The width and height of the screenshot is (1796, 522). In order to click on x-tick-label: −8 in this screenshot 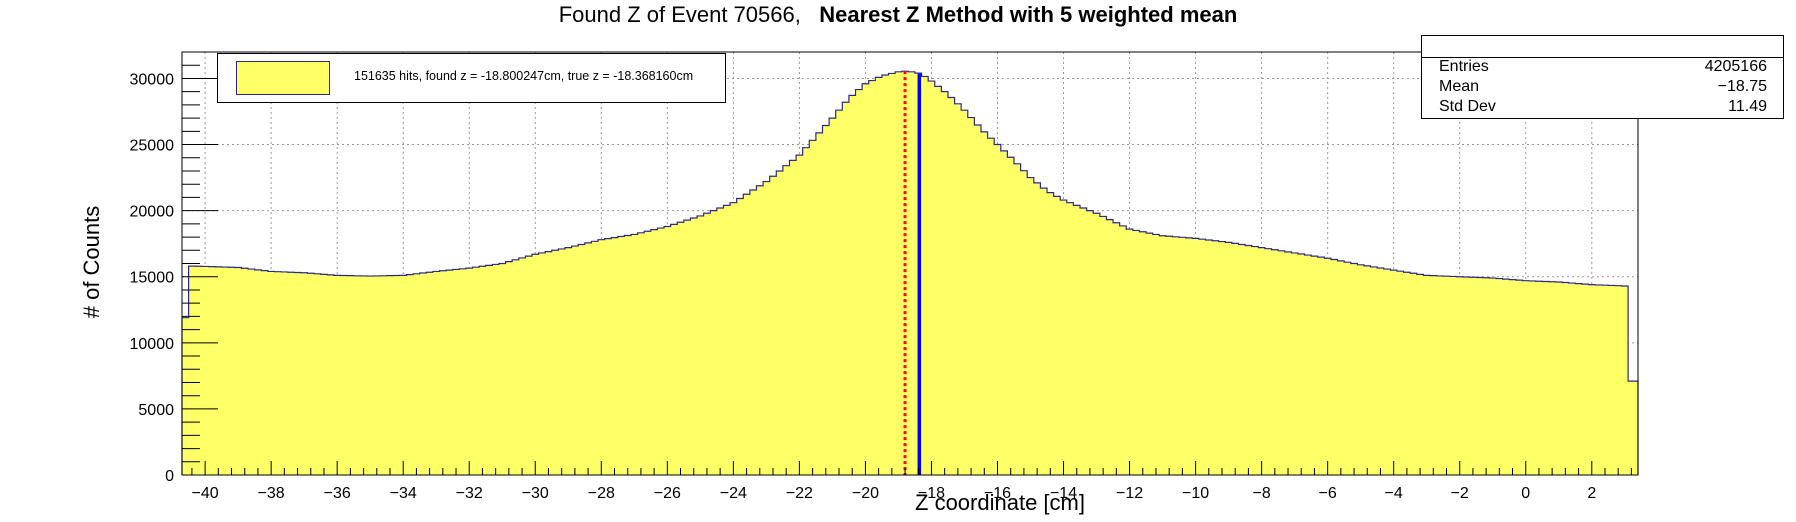, I will do `click(1261, 493)`.